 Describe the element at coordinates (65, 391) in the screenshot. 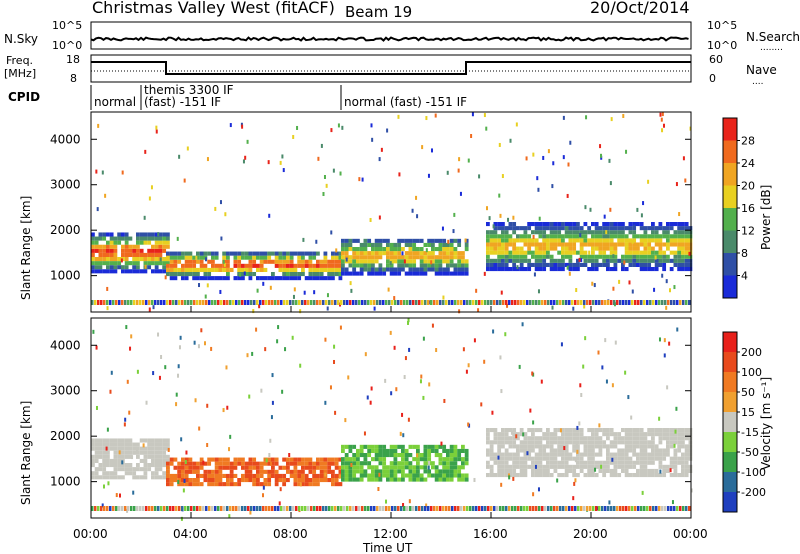

I see `y-tick-label: 3000` at that location.